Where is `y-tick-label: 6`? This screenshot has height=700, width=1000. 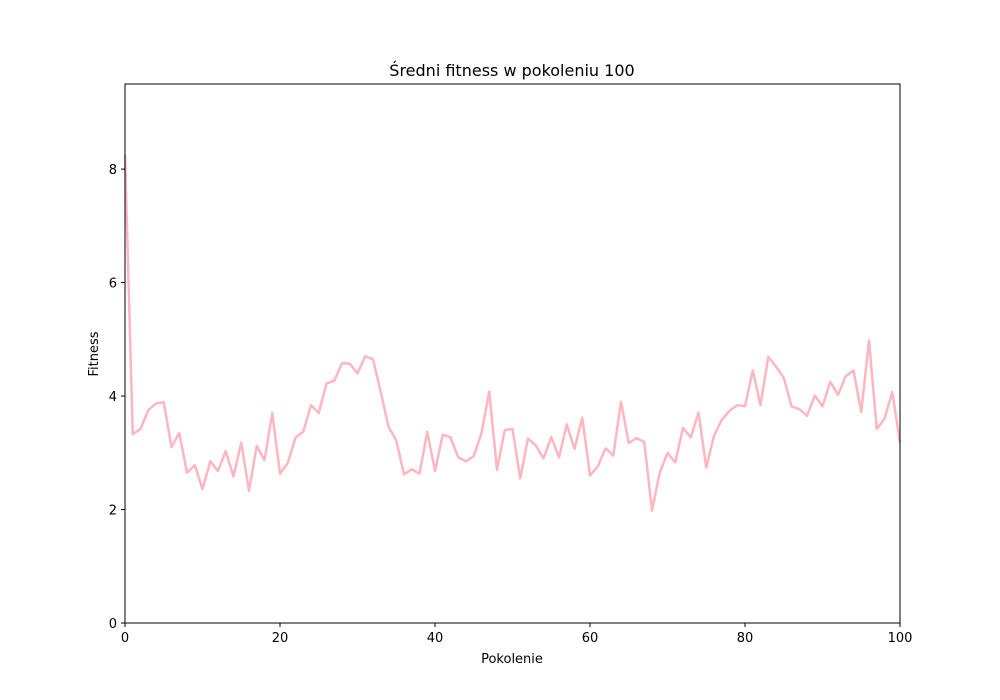 y-tick-label: 6 is located at coordinates (113, 284).